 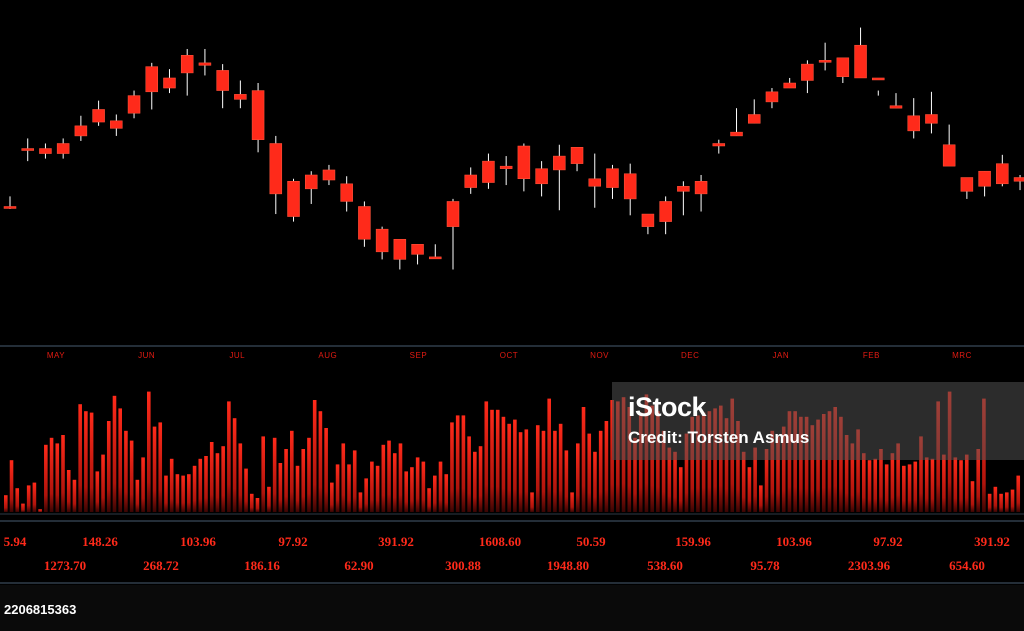 What do you see at coordinates (419, 355) in the screenshot?
I see `month-tick-label: SEP` at bounding box center [419, 355].